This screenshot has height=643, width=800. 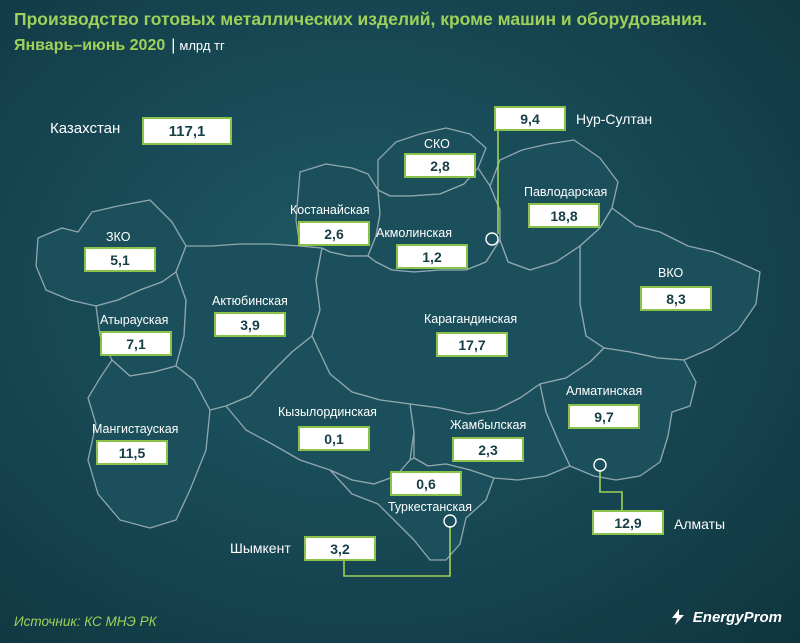 I want to click on nur-sultan-marker, so click(x=492, y=239).